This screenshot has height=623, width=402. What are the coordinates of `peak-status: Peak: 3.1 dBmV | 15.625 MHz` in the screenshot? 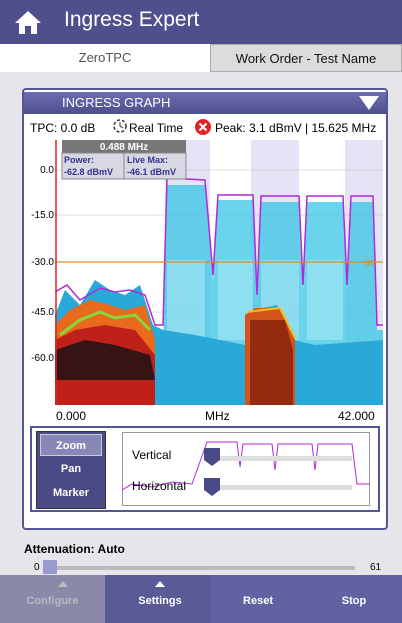 It's located at (296, 128).